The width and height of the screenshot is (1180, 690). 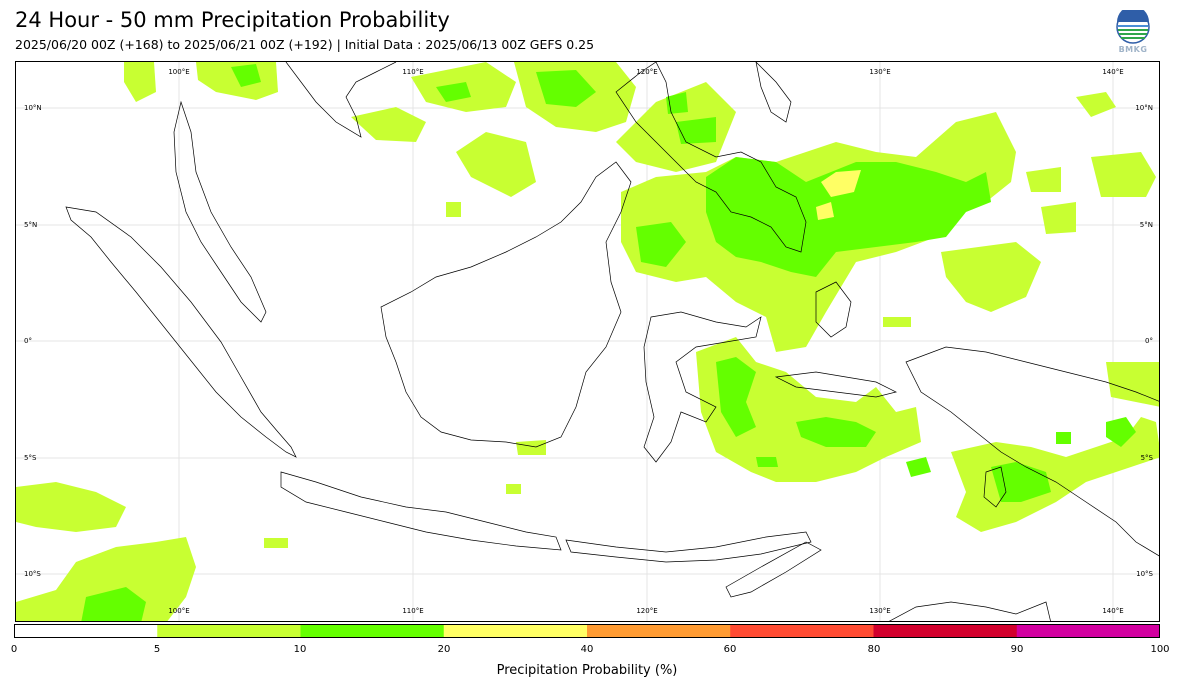 I want to click on lon-tick-top: 140°E, so click(x=1112, y=72).